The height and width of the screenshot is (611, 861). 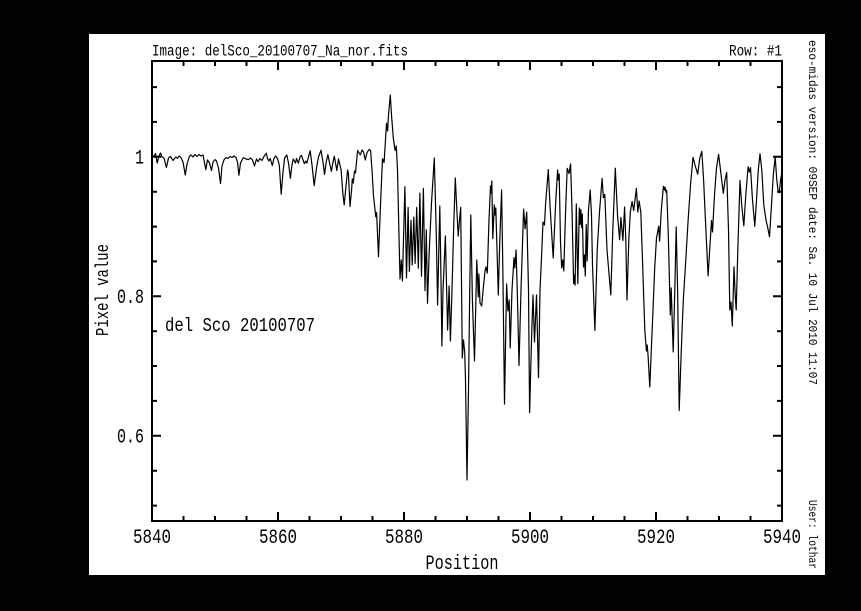 I want to click on svg-text: Position, so click(x=462, y=564).